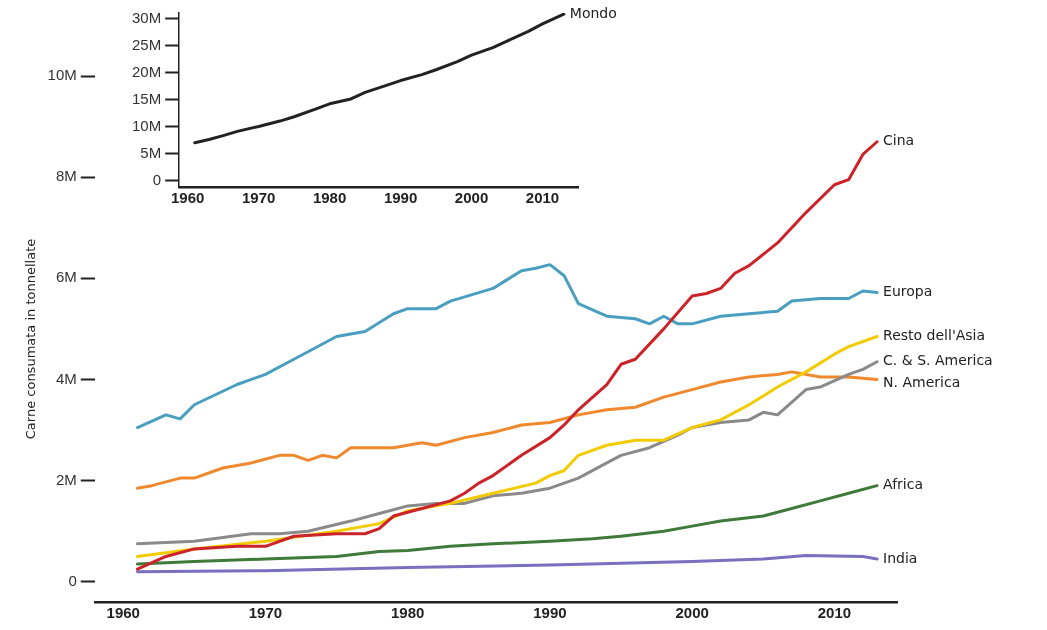 This screenshot has width=1047, height=630. What do you see at coordinates (908, 291) in the screenshot?
I see `series-label: Europa` at bounding box center [908, 291].